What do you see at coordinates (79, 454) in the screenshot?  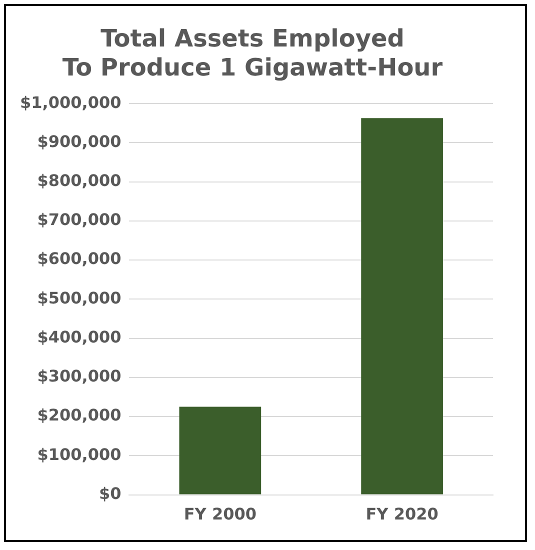 I see `y-tick-label: $100,000` at bounding box center [79, 454].